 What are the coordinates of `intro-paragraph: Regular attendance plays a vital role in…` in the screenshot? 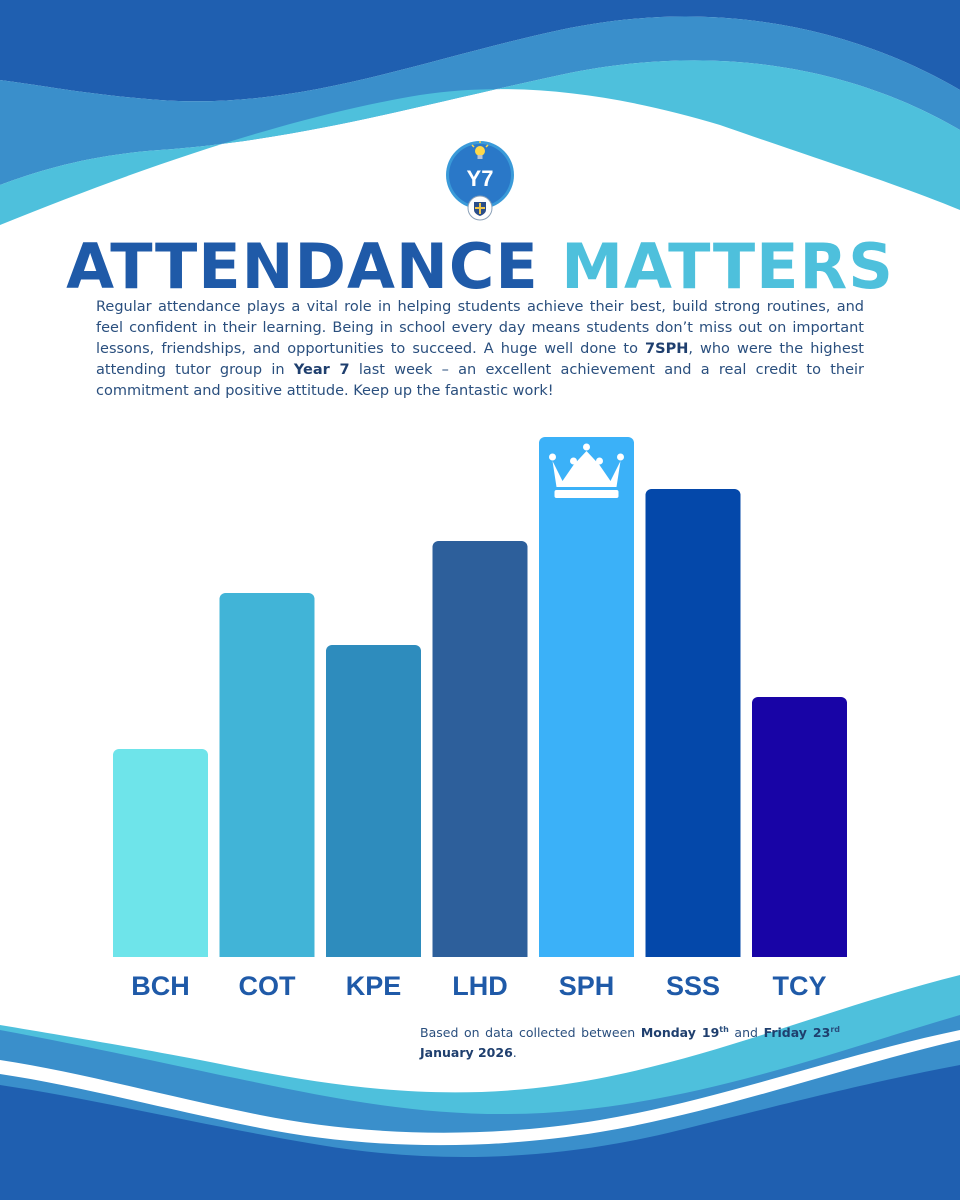 It's located at (480, 349).